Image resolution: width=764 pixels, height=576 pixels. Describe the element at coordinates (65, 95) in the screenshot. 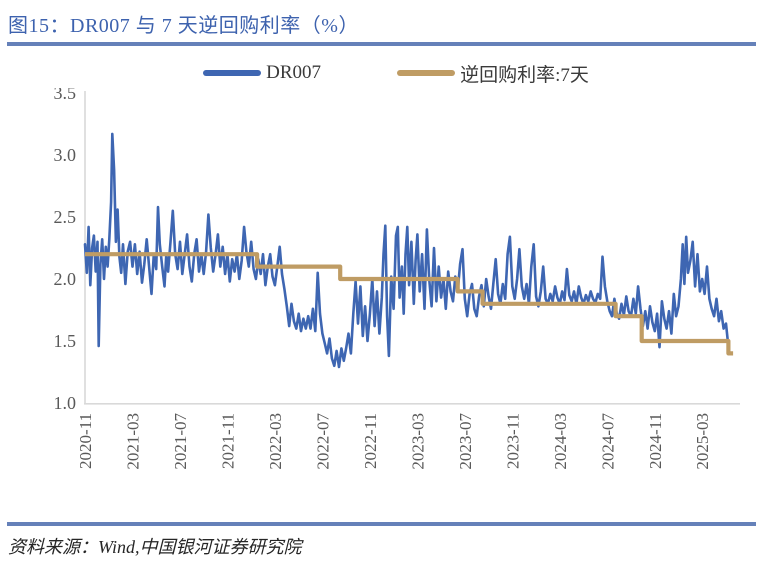

I see `svg-text: 3.5` at that location.